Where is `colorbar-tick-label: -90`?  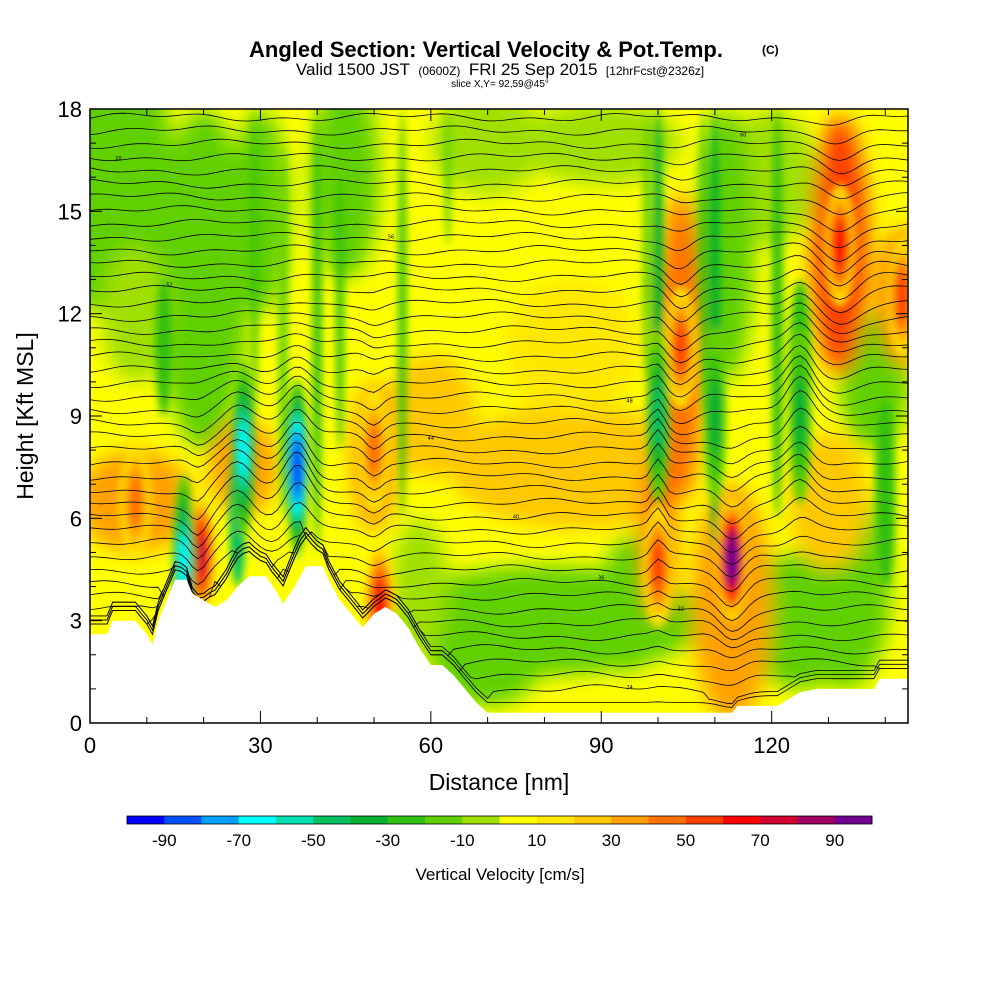 colorbar-tick-label: -90 is located at coordinates (164, 840).